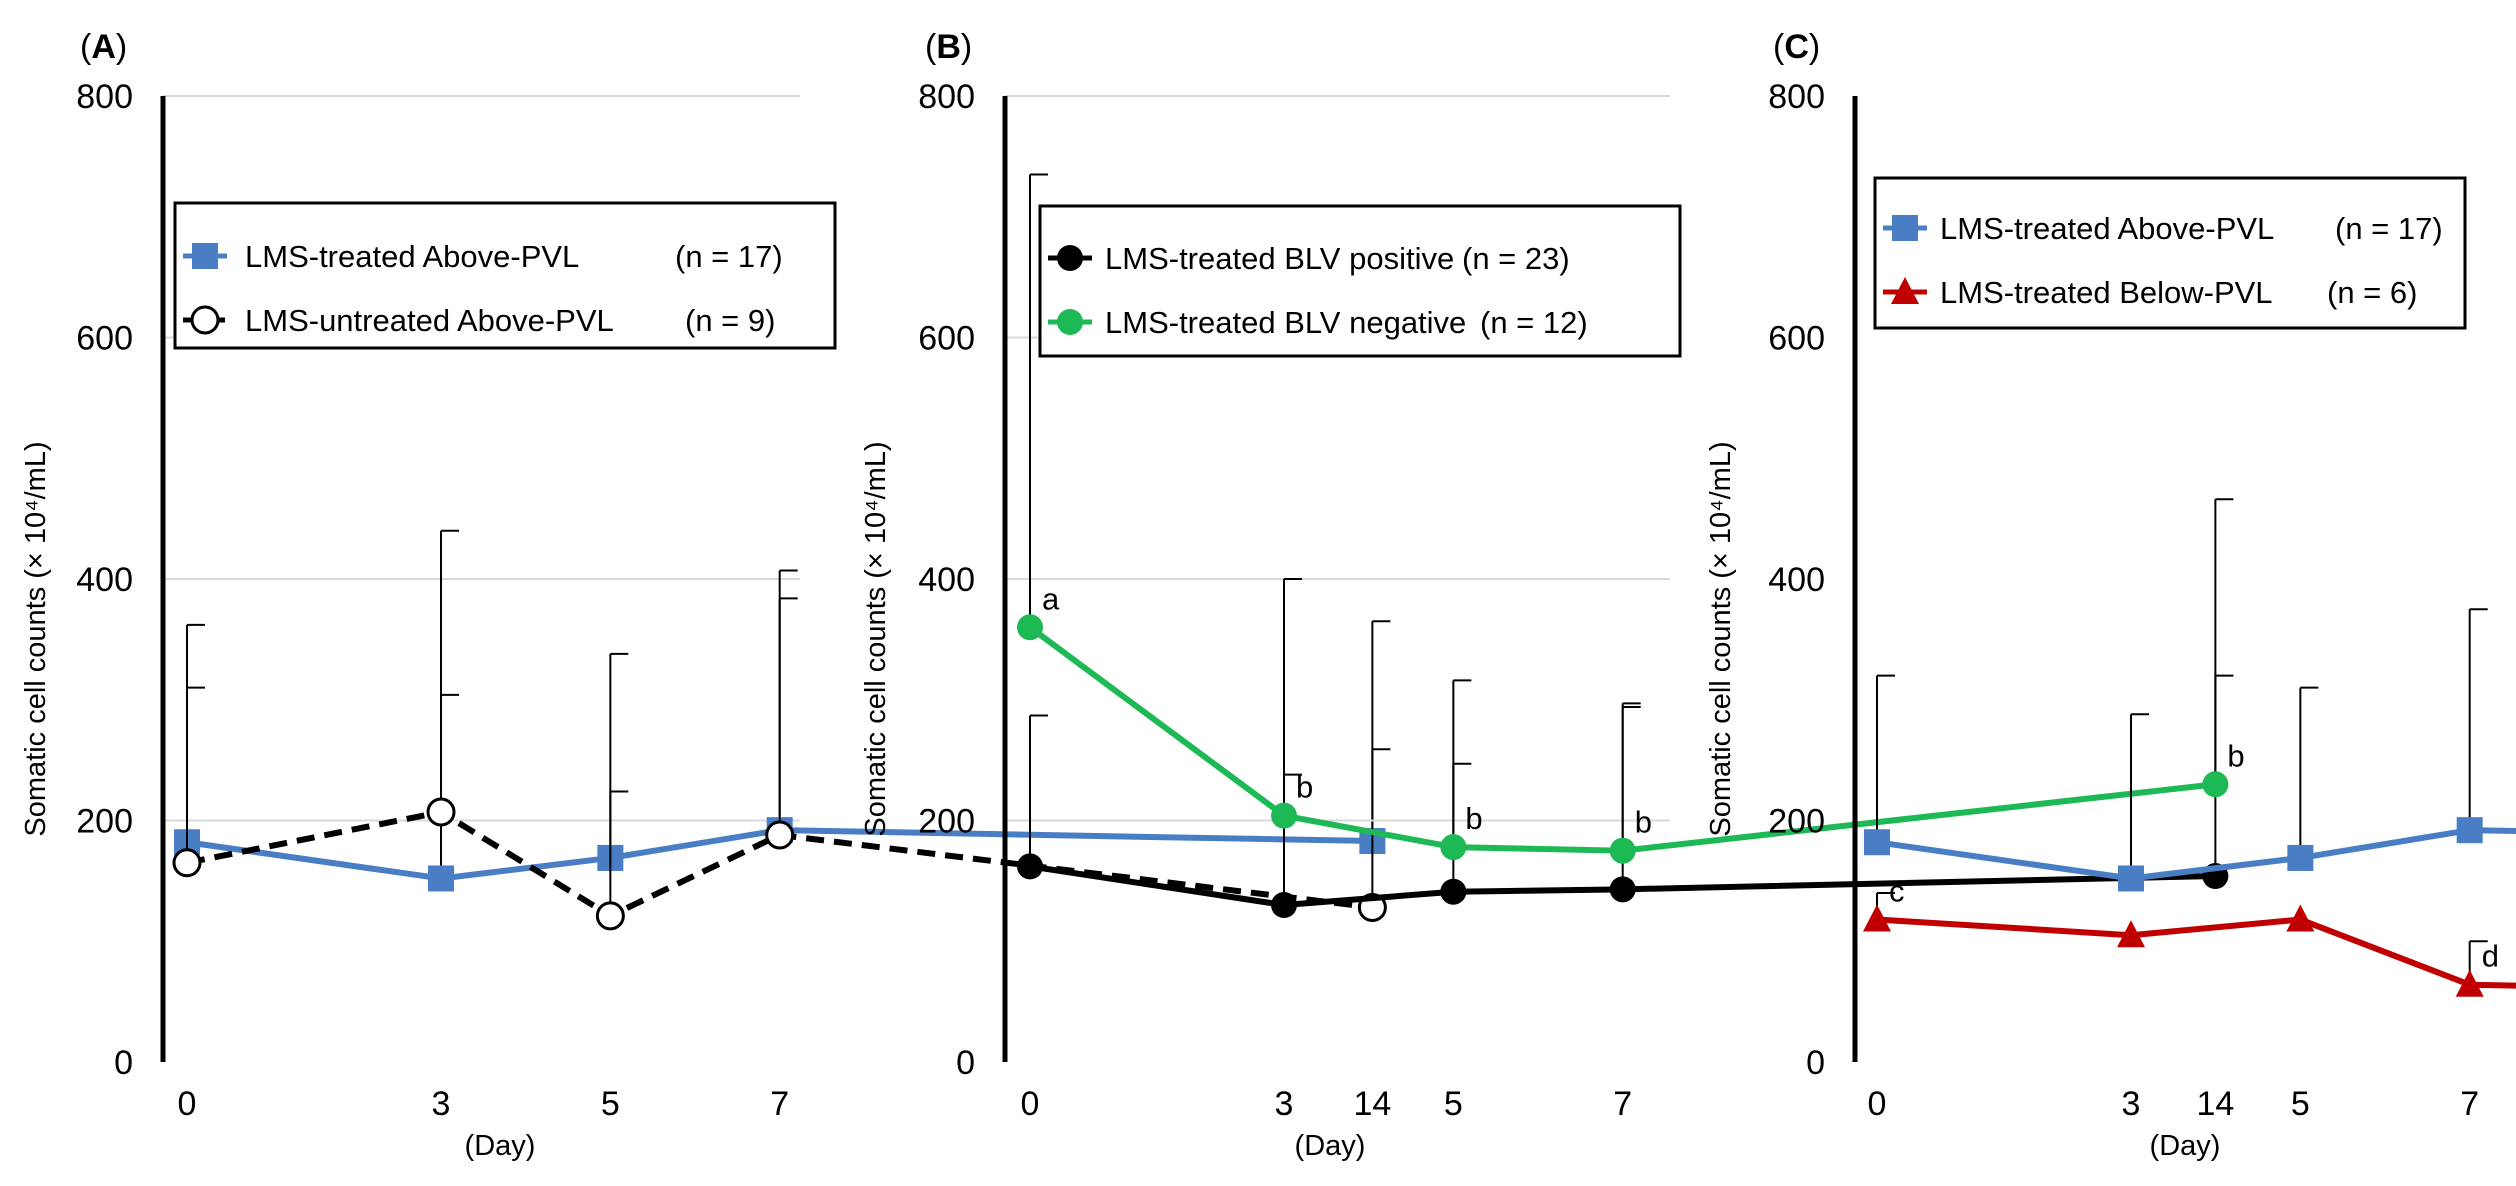 This screenshot has width=2516, height=1186. What do you see at coordinates (1051, 598) in the screenshot?
I see `significance-label: a` at bounding box center [1051, 598].